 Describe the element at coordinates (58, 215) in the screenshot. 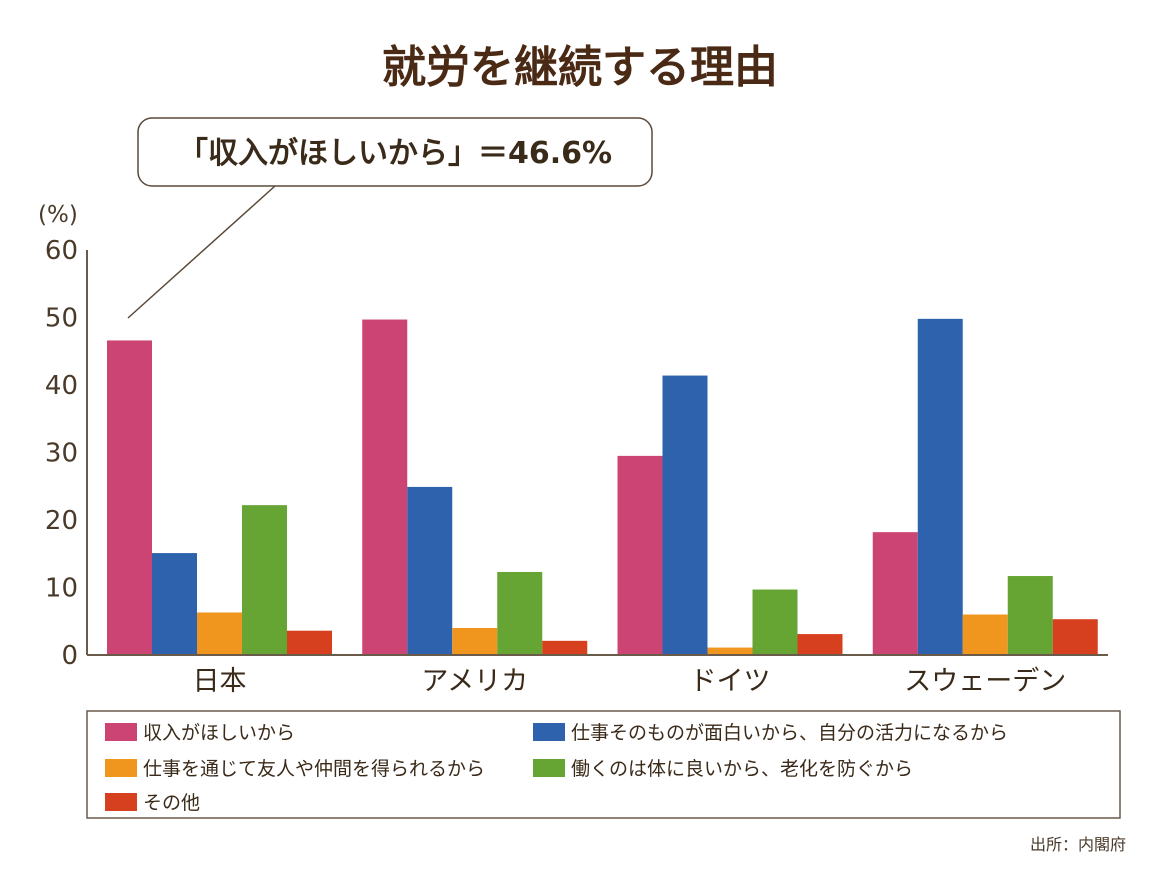

I see `y-axis-unit: (%)` at that location.